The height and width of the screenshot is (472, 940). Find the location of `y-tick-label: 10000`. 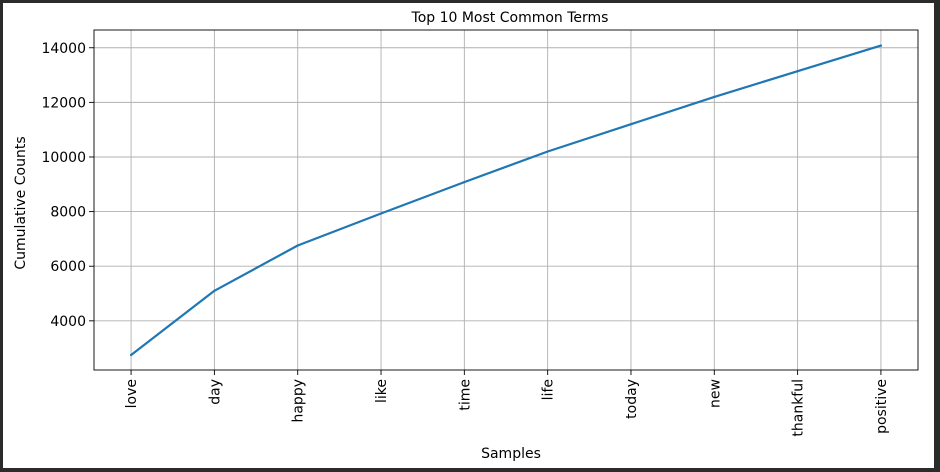

y-tick-label: 10000 is located at coordinates (63, 158).